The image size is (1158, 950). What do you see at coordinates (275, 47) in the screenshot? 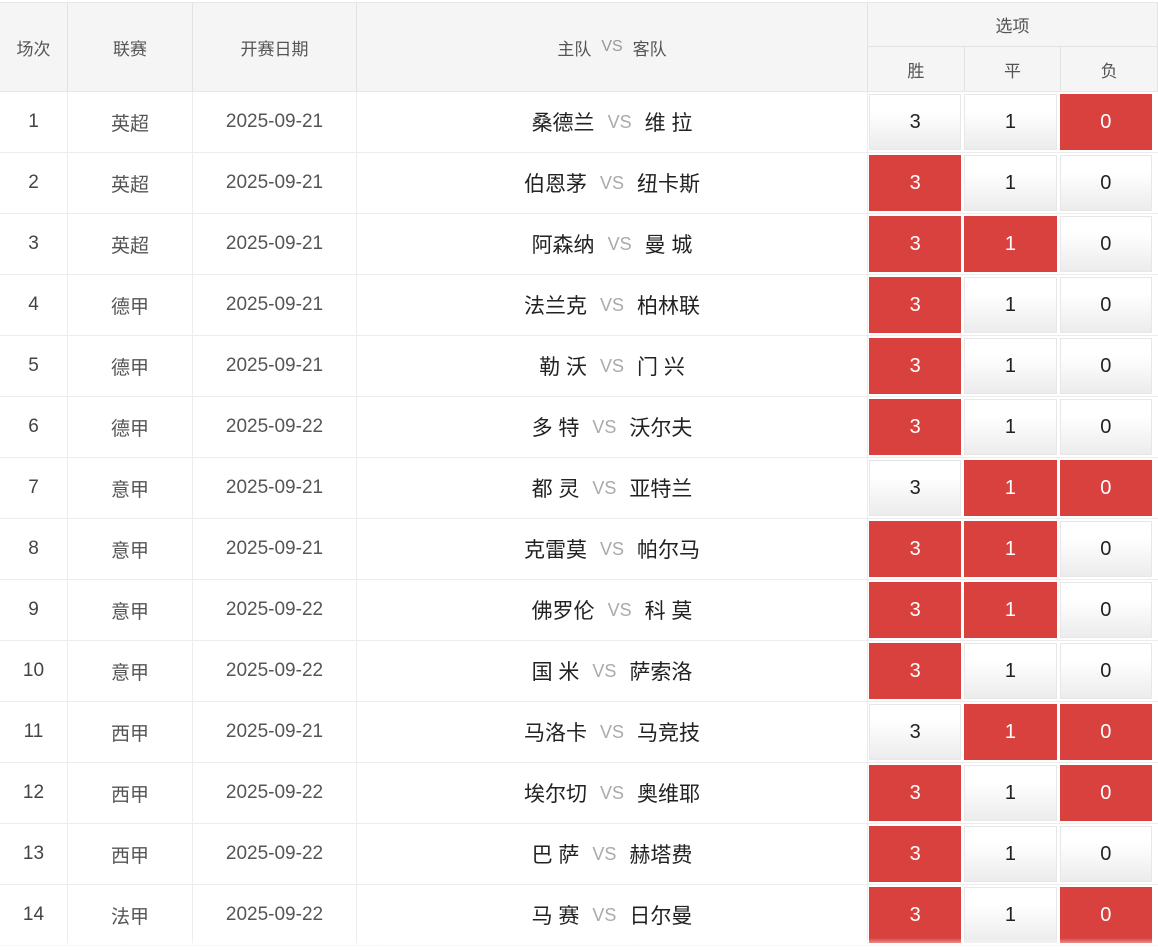
I see `header-date: 开赛日期` at bounding box center [275, 47].